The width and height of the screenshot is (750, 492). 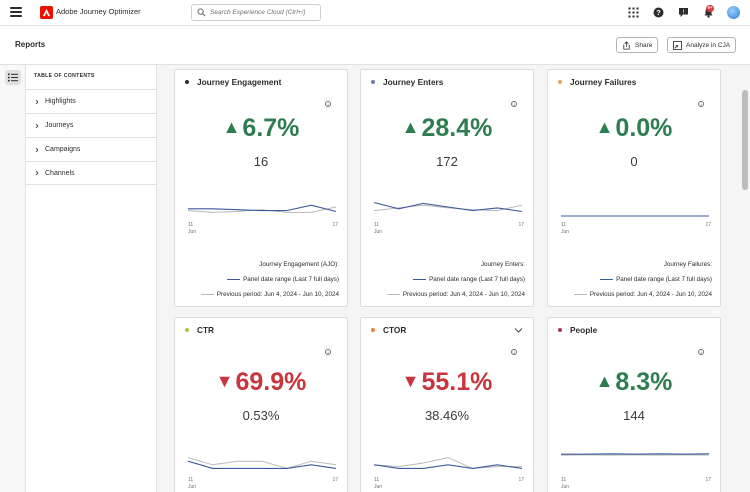 I want to click on percent-change: ▲0.0%, so click(x=634, y=128).